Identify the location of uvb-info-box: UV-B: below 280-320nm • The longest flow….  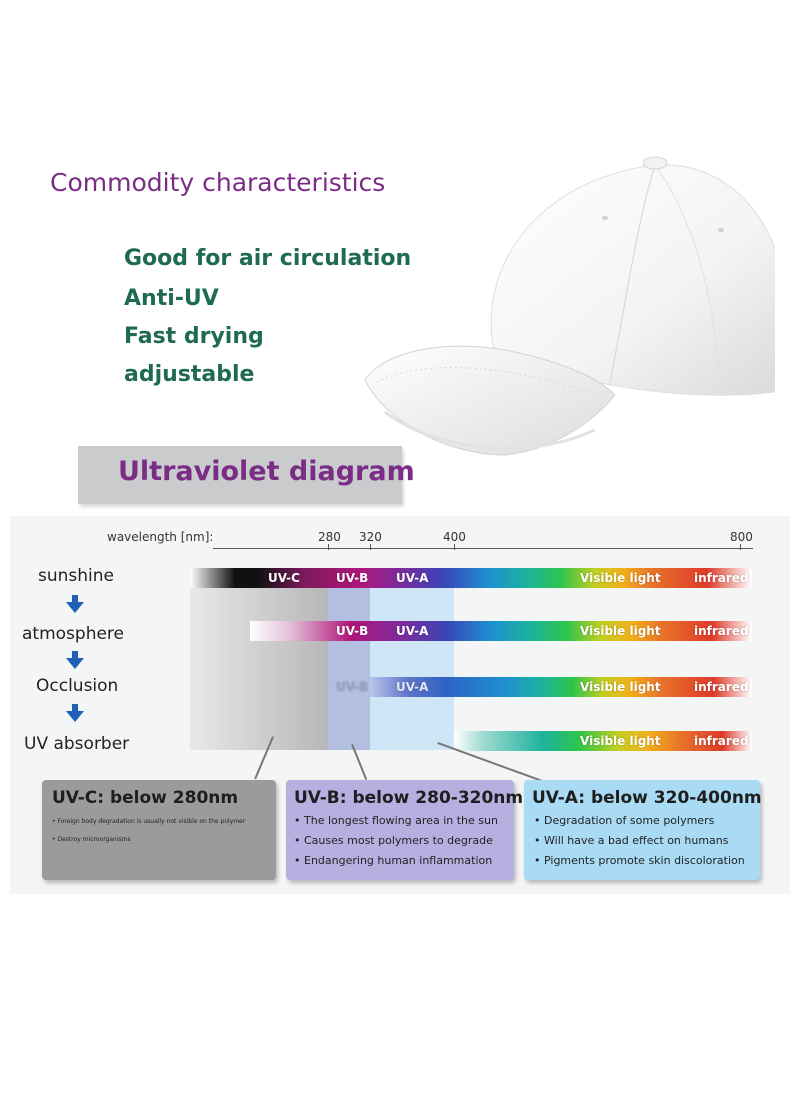
(404, 830).